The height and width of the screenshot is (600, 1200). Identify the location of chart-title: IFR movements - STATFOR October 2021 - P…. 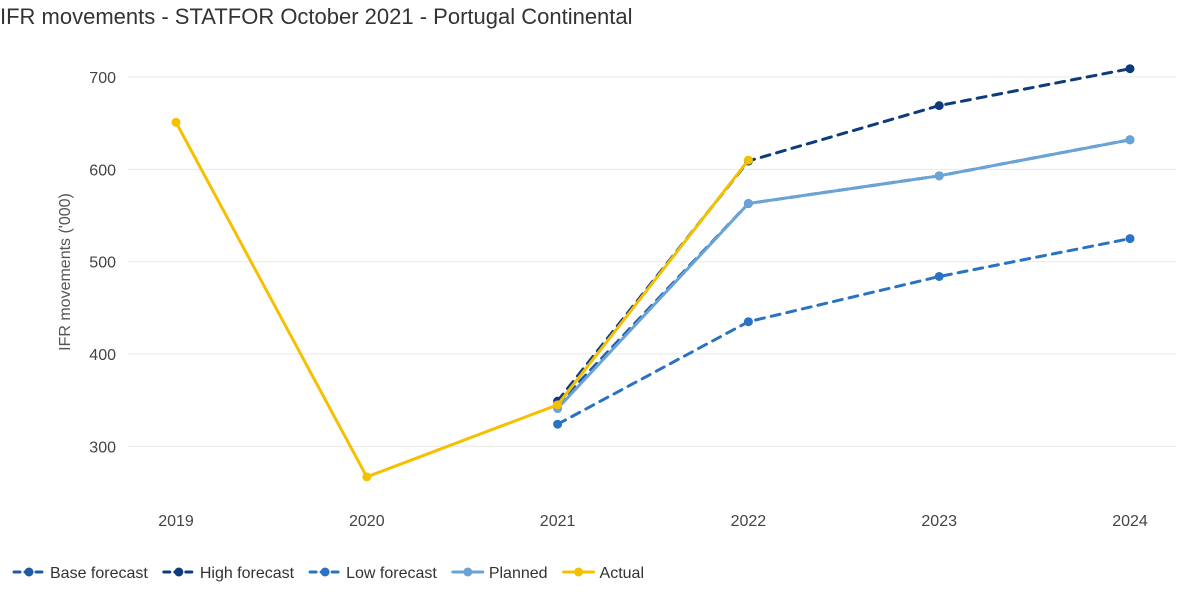
(316, 16).